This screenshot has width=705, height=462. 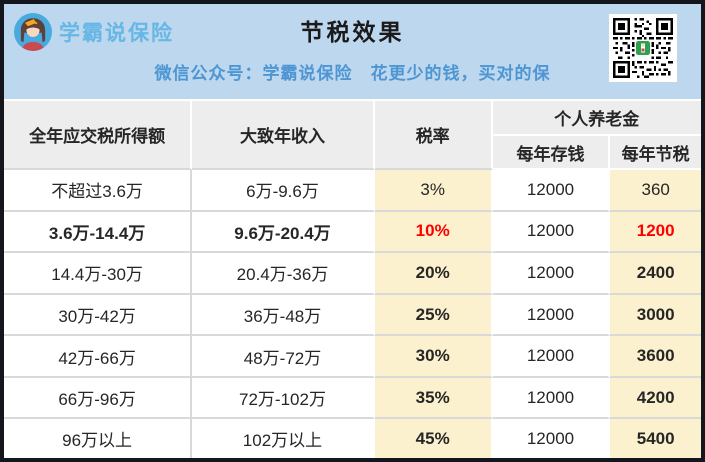 What do you see at coordinates (98, 438) in the screenshot?
I see `cell-taxable-income: 96万以上` at bounding box center [98, 438].